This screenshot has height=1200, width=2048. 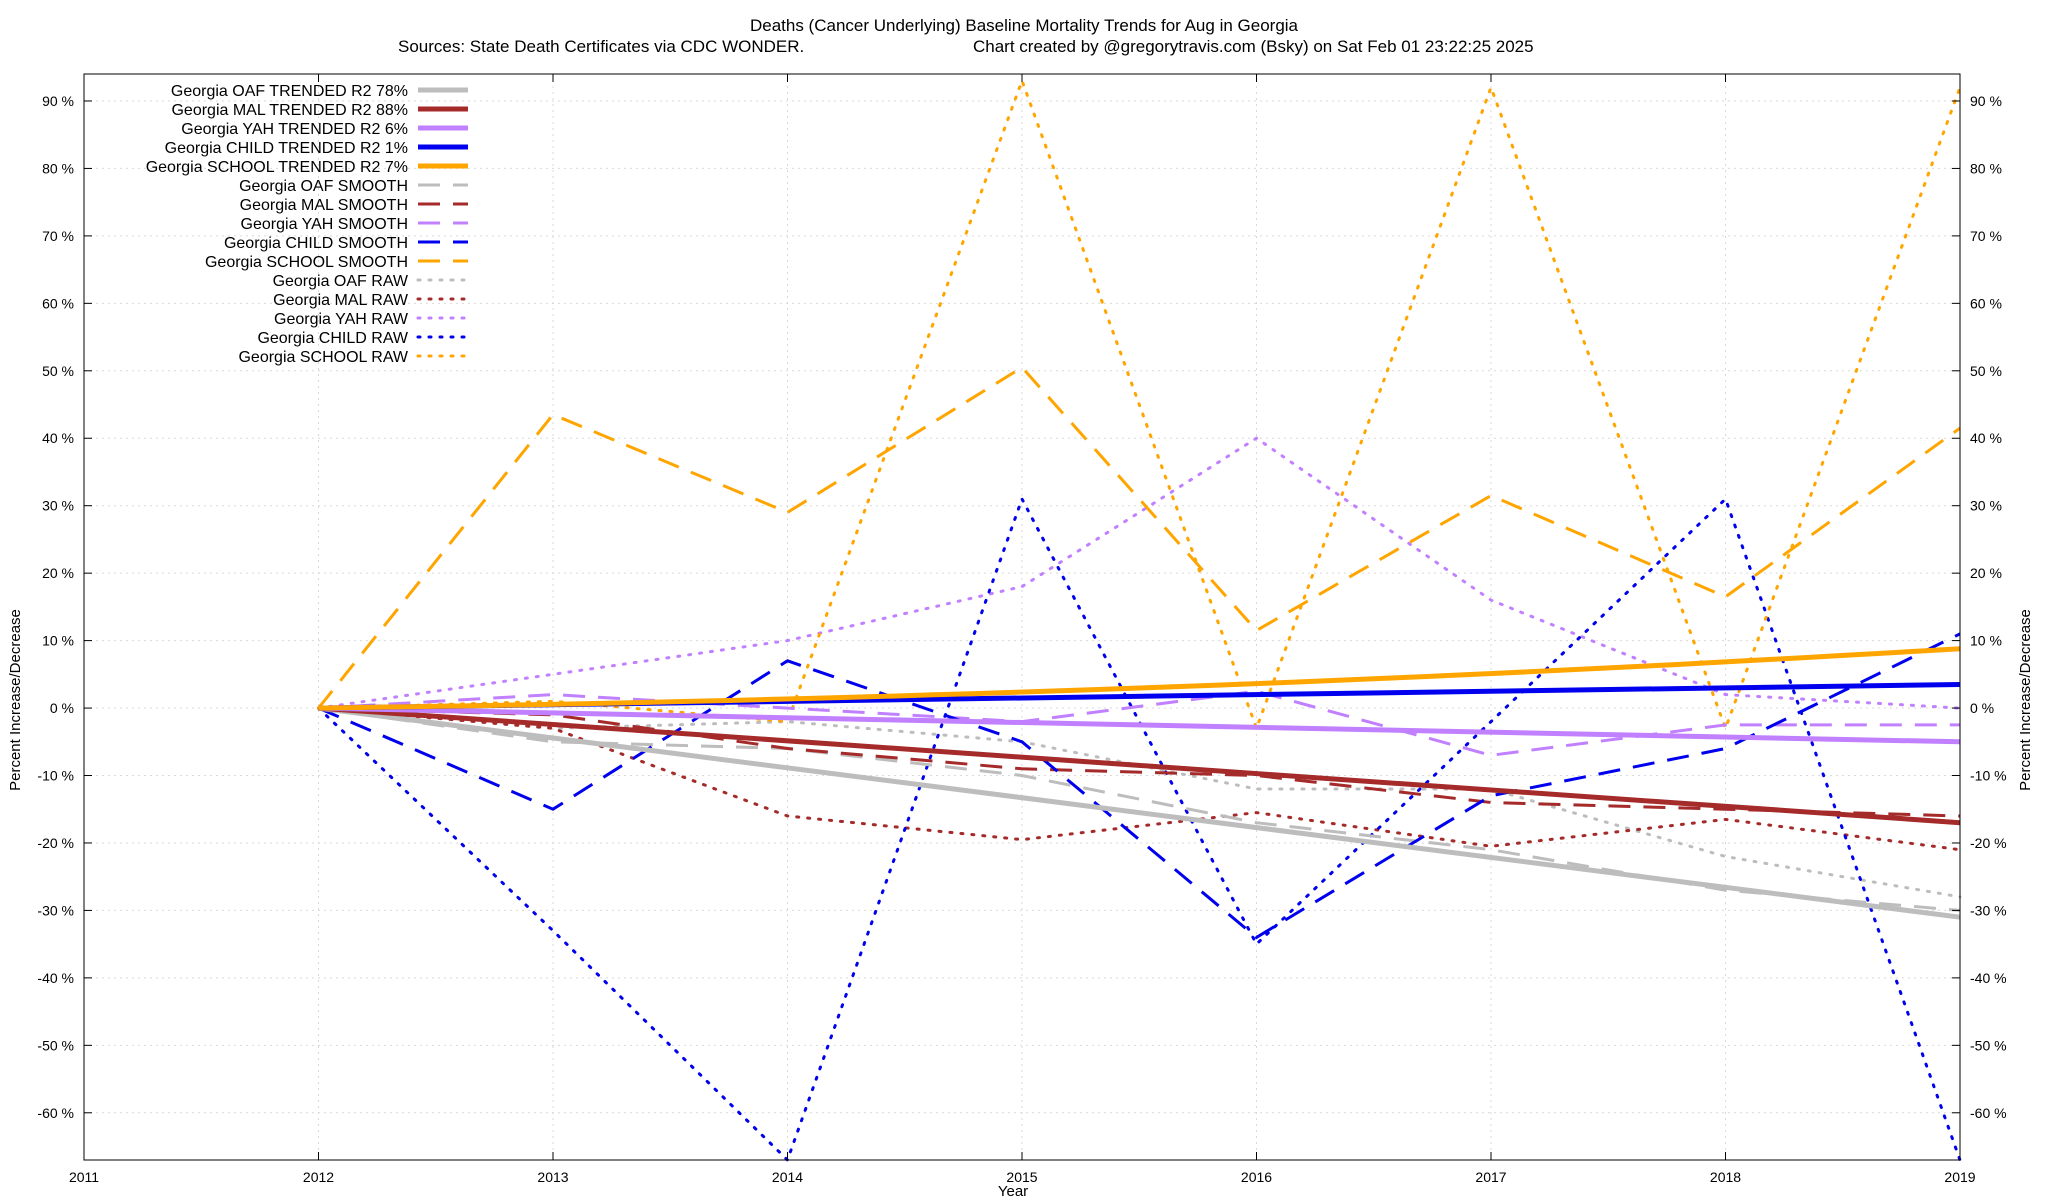 I want to click on y-tick-label-left: 40 %, so click(x=58, y=438).